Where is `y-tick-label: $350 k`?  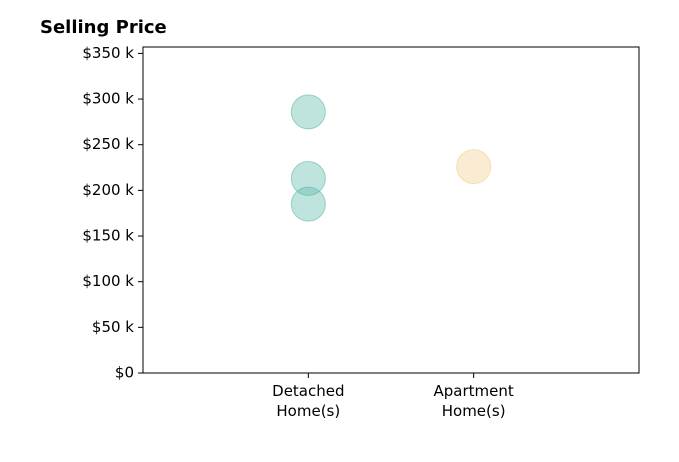
y-tick-label: $350 k is located at coordinates (108, 53).